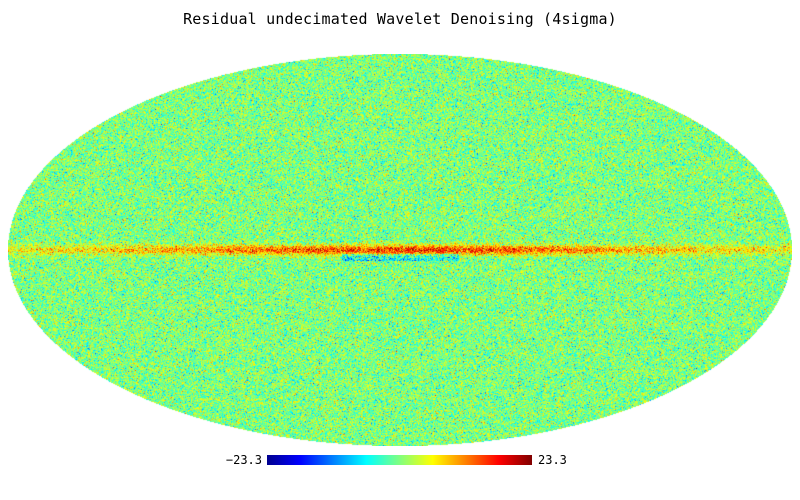 This screenshot has height=500, width=800. What do you see at coordinates (243, 460) in the screenshot?
I see `colorbar-min-label: −23.3` at bounding box center [243, 460].